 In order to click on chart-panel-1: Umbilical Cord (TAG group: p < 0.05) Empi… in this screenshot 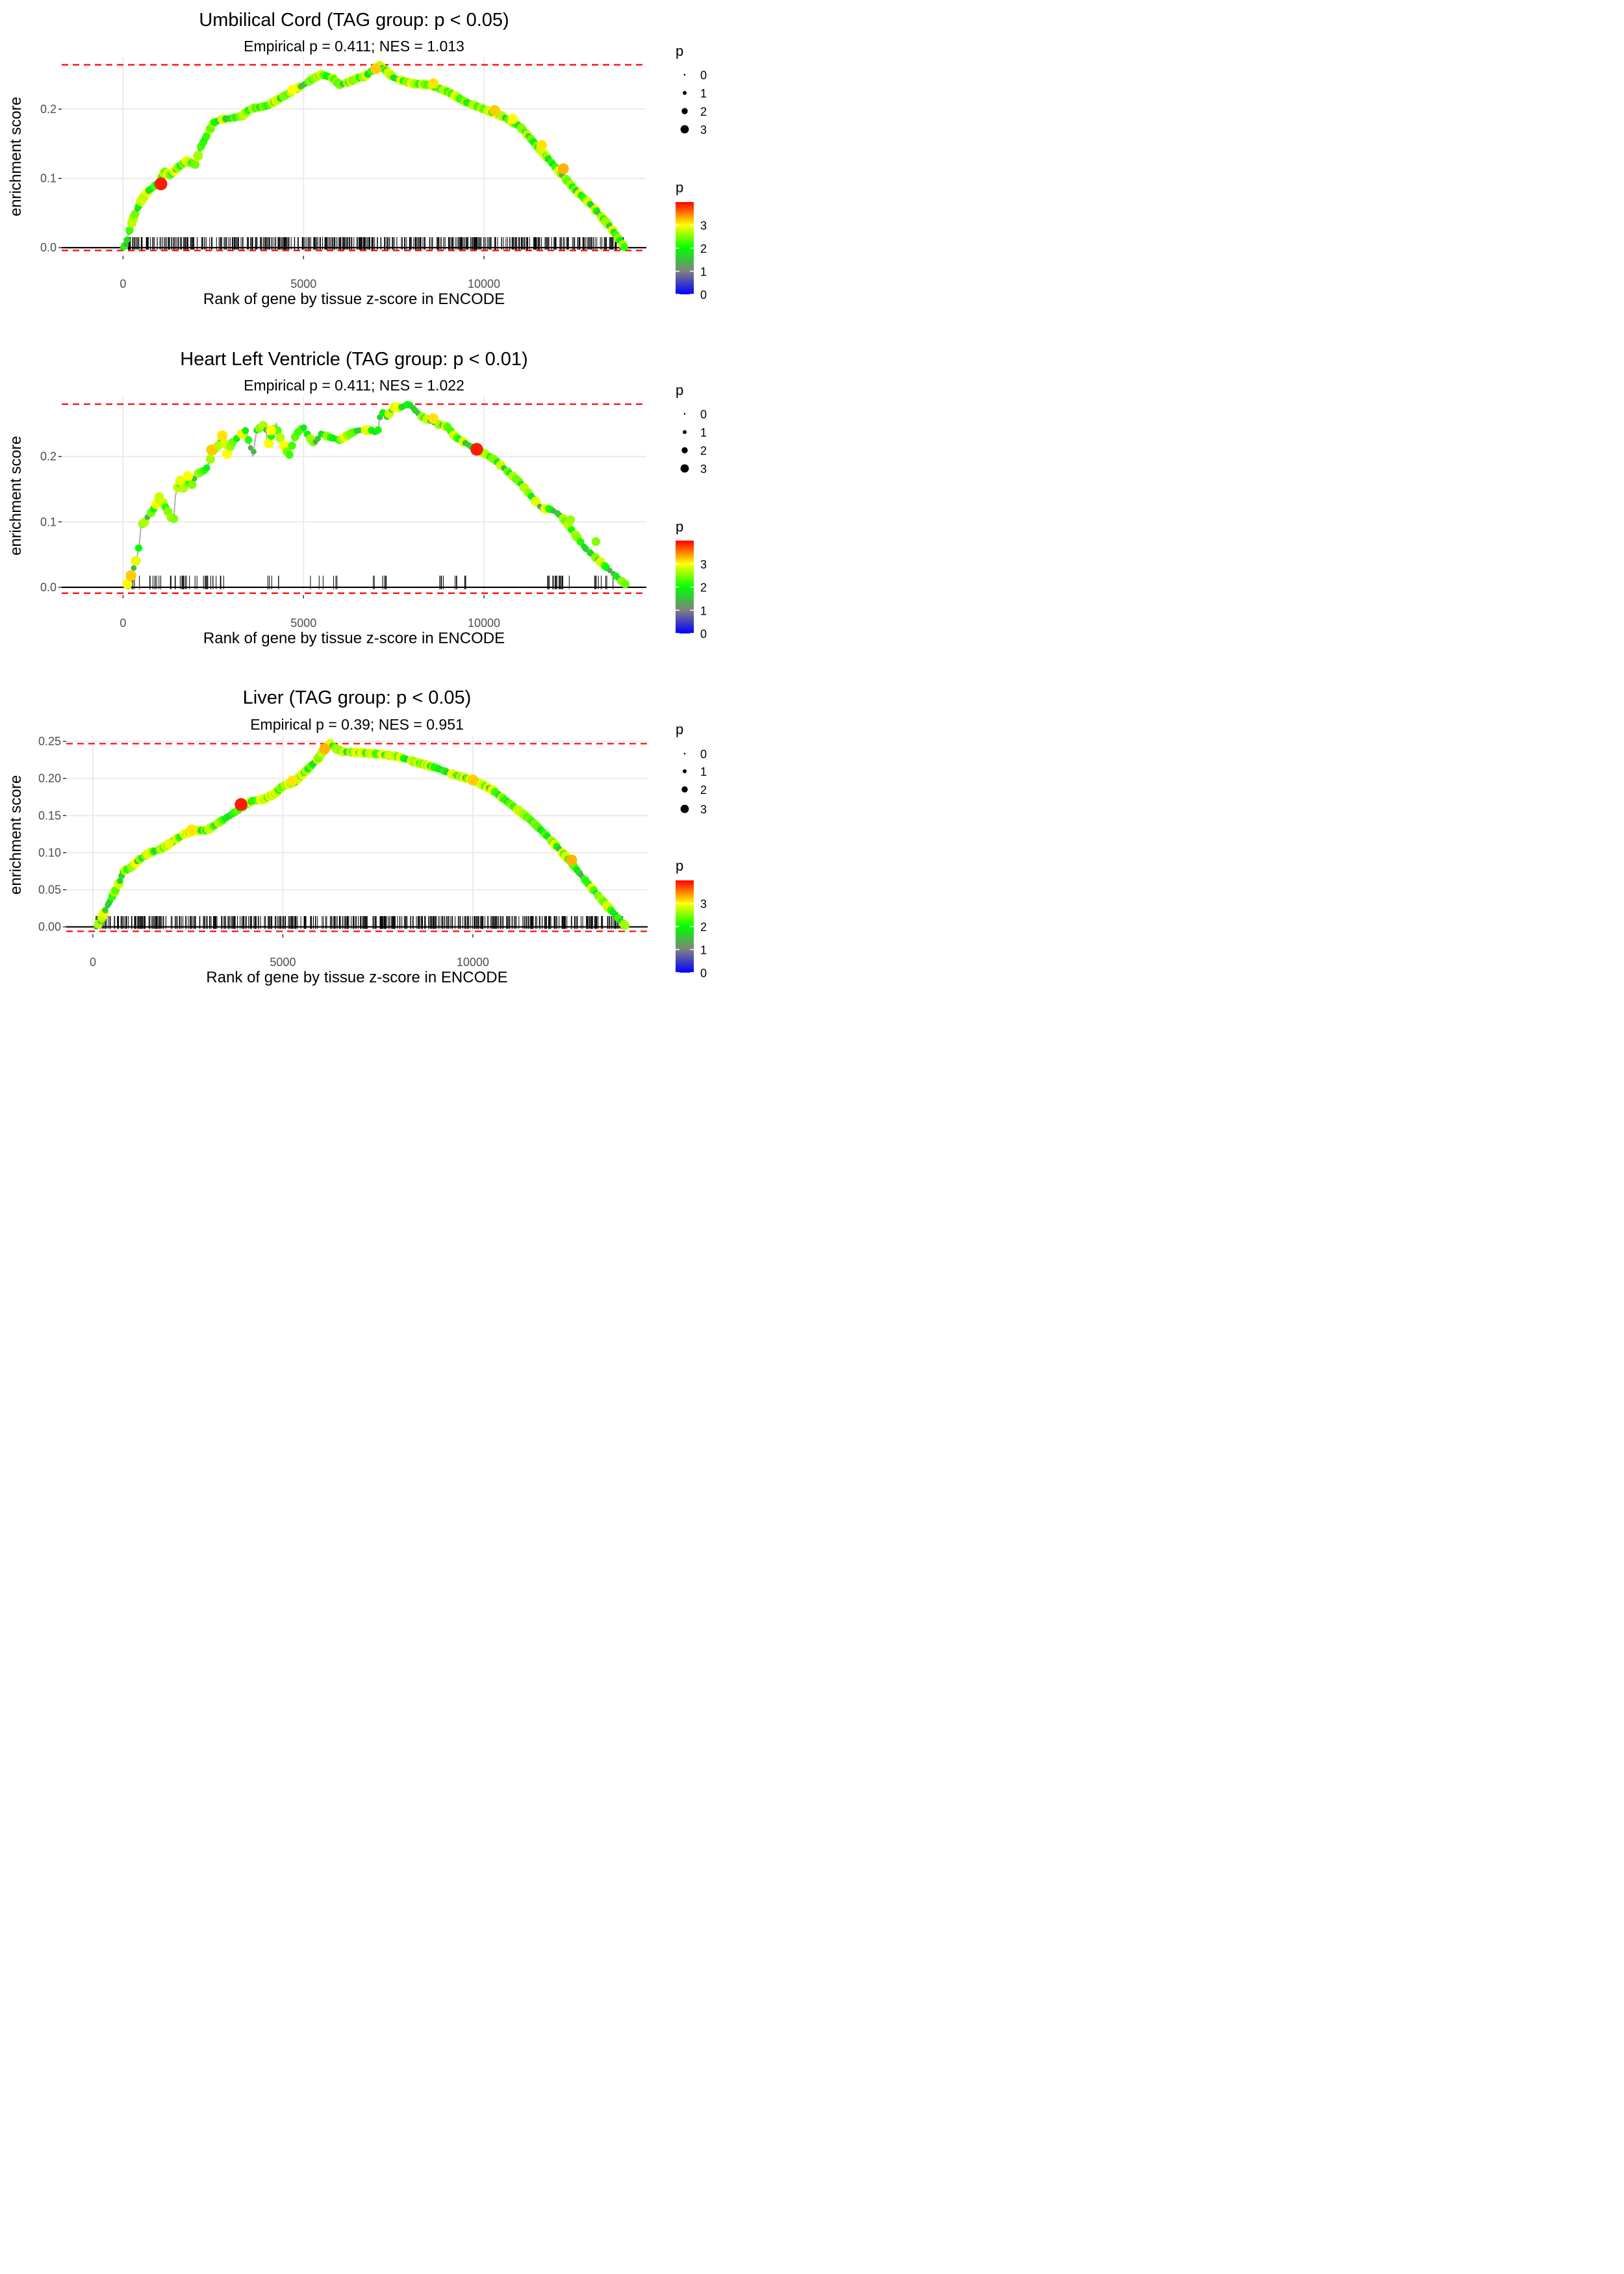, I will do `click(357, 159)`.